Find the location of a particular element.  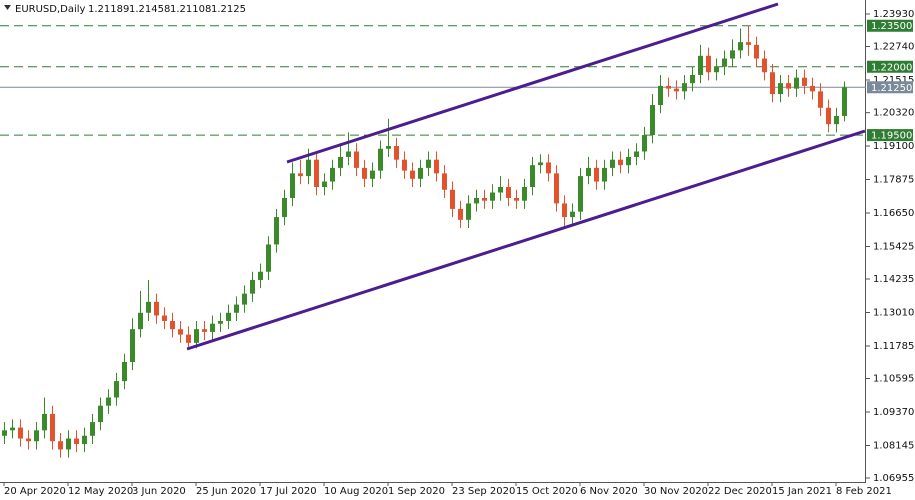

y-tick-label: 1.22740 is located at coordinates (893, 47).